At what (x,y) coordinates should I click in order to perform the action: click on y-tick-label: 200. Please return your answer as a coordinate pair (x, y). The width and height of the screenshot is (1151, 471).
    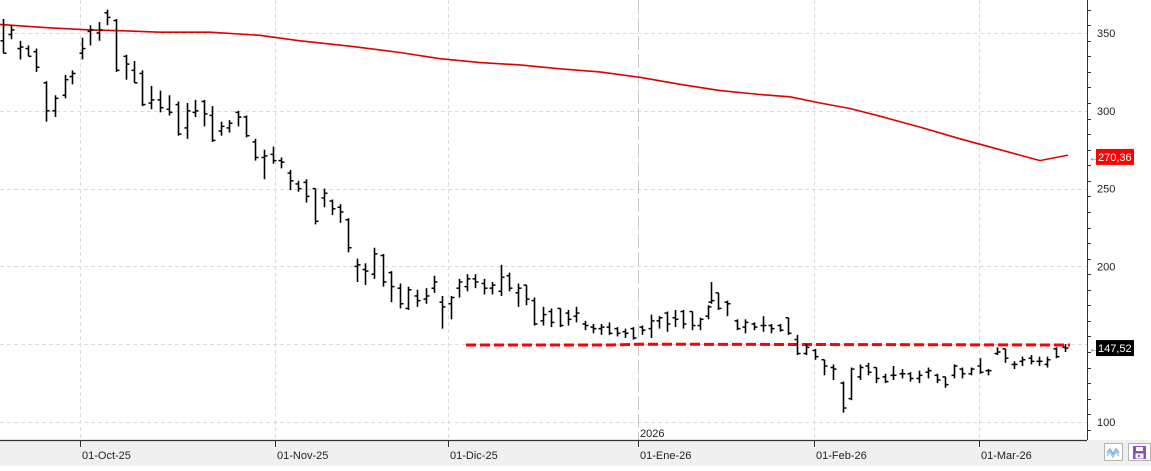
    Looking at the image, I should click on (1106, 267).